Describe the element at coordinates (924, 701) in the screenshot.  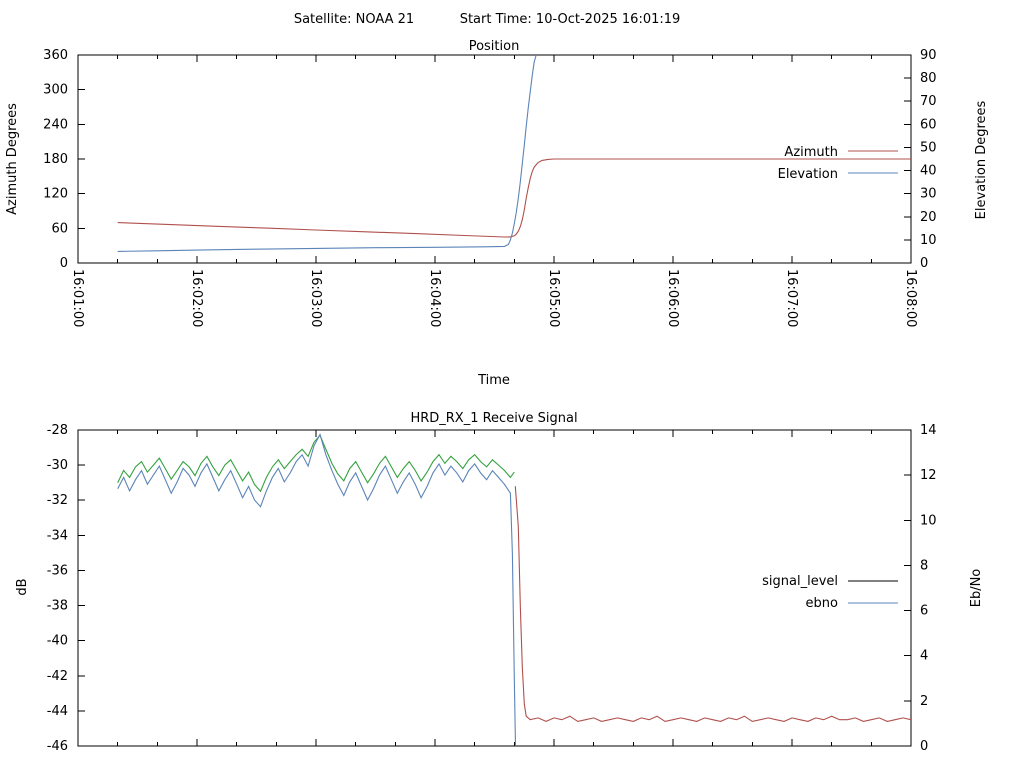
I see `y-right-tick-label: 2` at that location.